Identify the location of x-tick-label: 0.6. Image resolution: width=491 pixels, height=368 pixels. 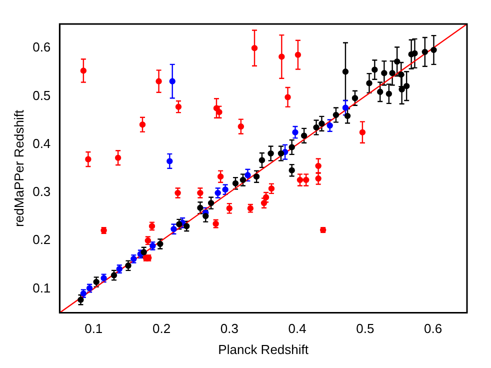
(433, 328).